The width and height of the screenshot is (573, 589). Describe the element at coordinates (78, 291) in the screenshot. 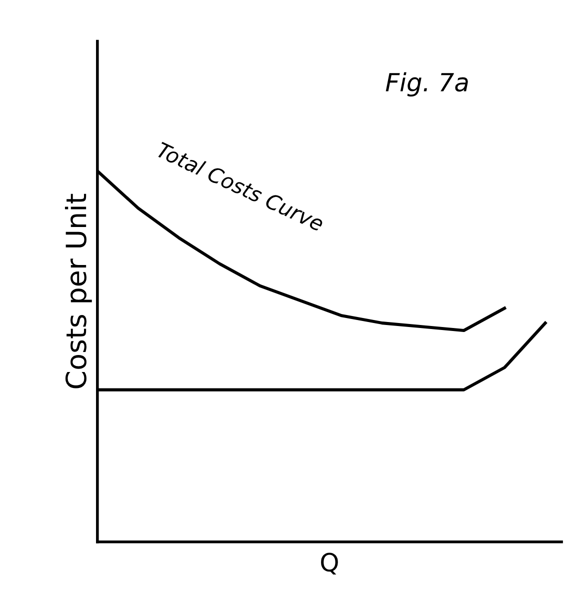

I see `y-axis-title: Costs per Unit` at that location.